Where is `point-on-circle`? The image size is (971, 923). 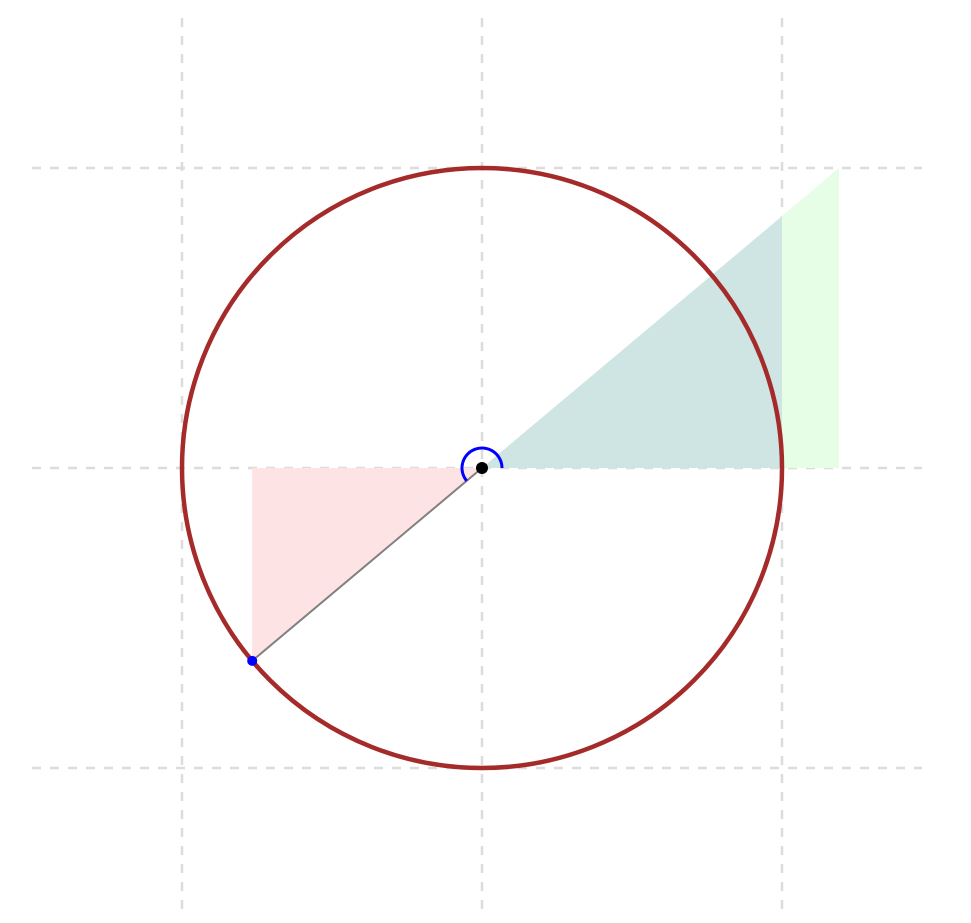 point-on-circle is located at coordinates (252, 660).